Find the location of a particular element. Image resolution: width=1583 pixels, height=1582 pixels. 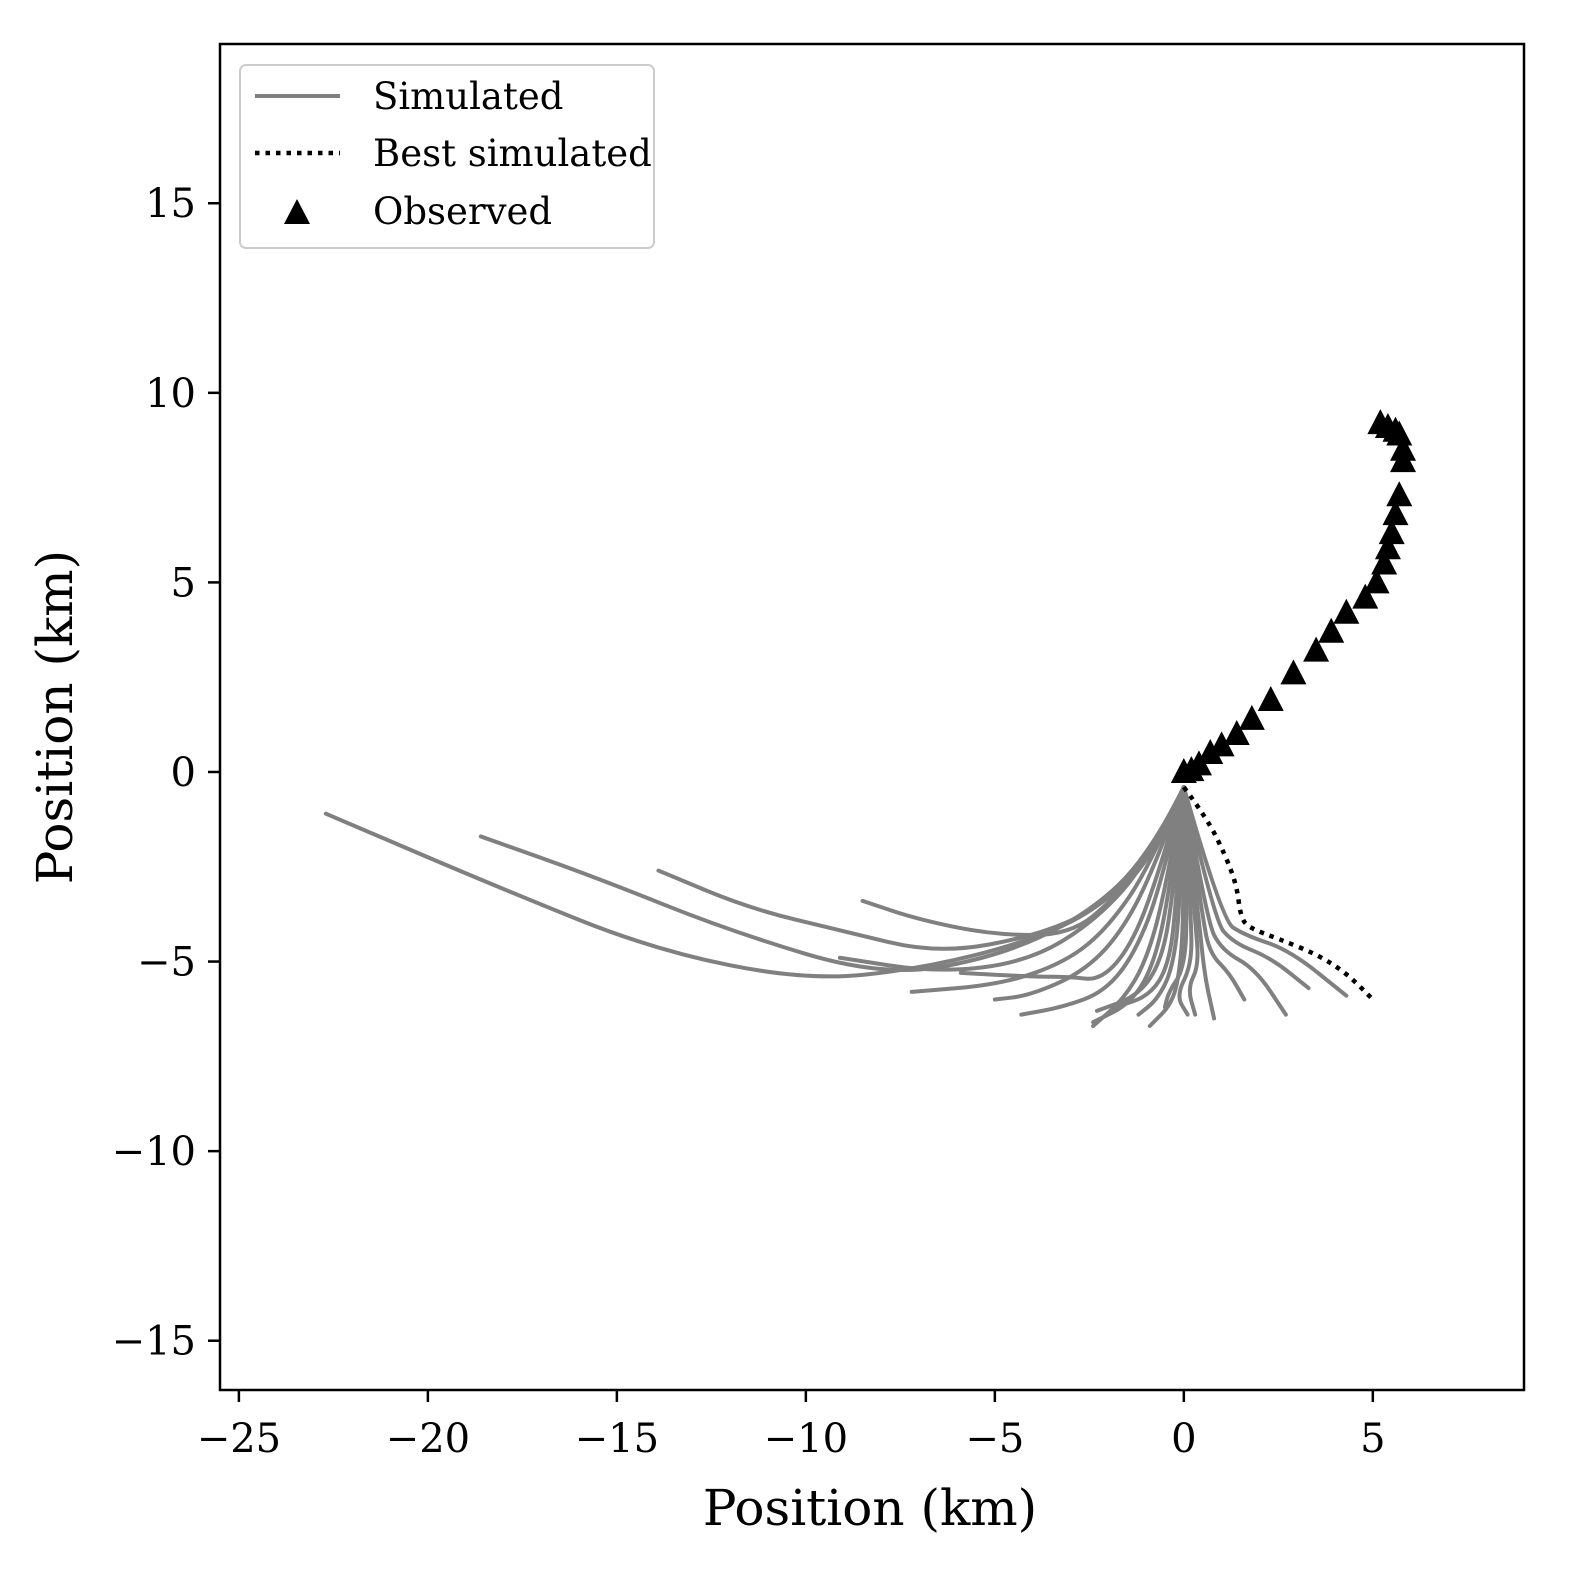

y-tick-label: 15 is located at coordinates (170, 204).